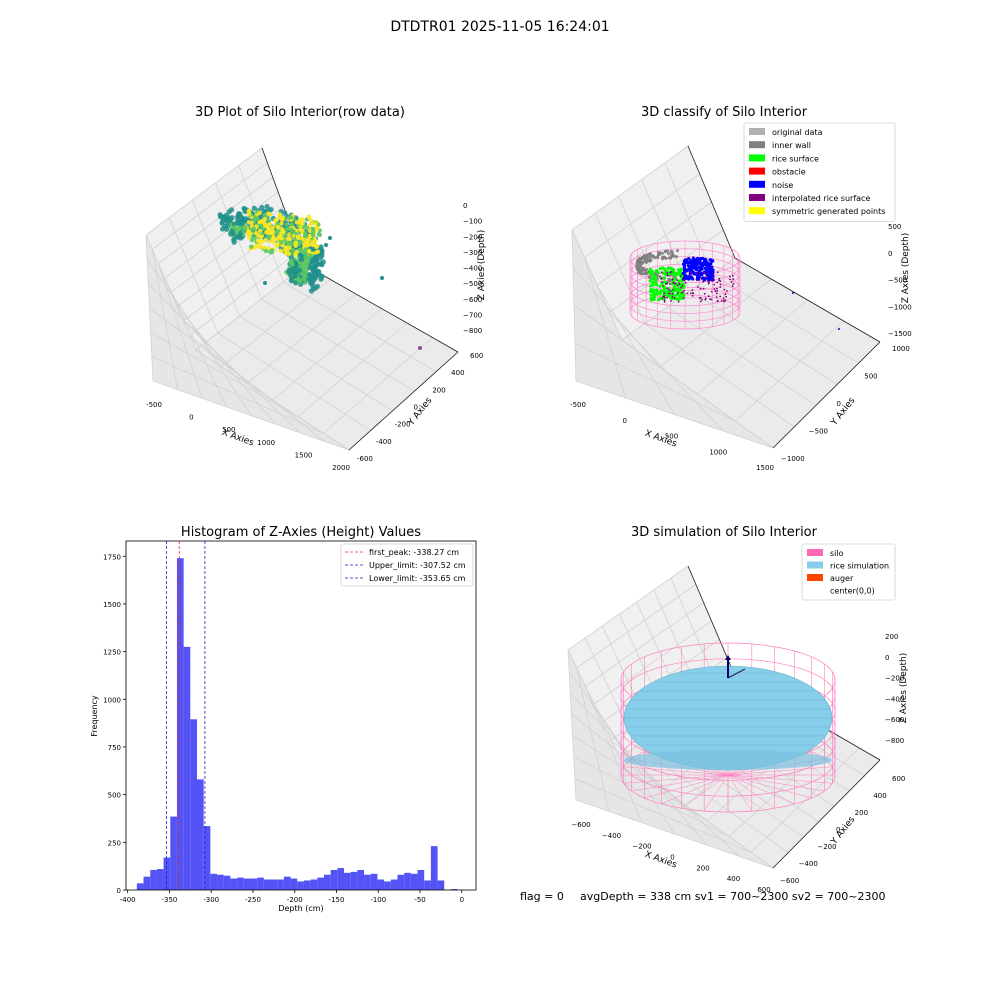 The width and height of the screenshot is (1000, 1000). I want to click on z-tick-label: 0, so click(887, 658).